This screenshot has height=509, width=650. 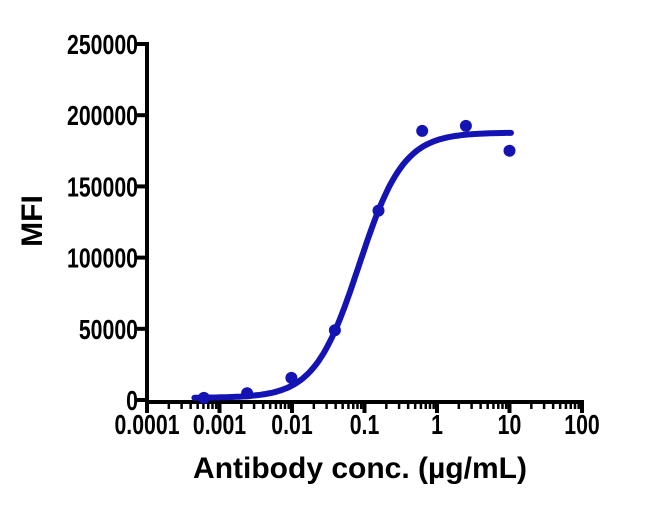 What do you see at coordinates (102, 116) in the screenshot?
I see `y-tick-label: 200000` at bounding box center [102, 116].